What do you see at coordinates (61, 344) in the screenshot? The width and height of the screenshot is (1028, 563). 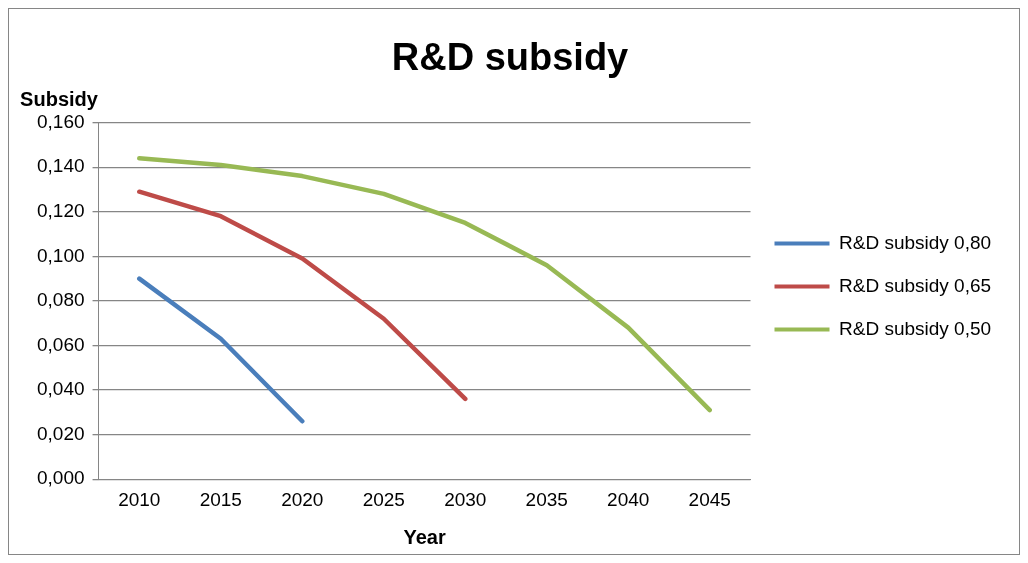 I see `y-tick-label: 0,060` at bounding box center [61, 344].